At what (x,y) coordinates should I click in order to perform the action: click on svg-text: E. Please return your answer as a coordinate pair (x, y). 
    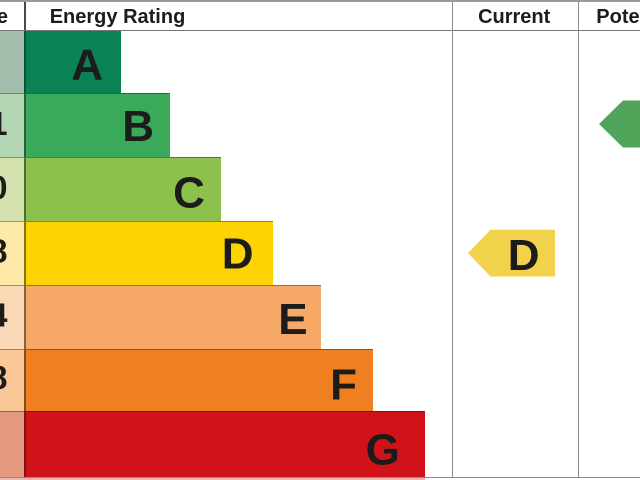
    Looking at the image, I should click on (292, 319).